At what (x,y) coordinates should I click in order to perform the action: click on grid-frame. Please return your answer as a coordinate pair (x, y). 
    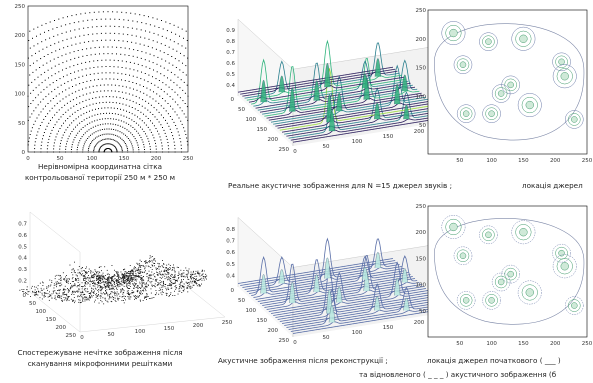
    Looking at the image, I should click on (108, 79).